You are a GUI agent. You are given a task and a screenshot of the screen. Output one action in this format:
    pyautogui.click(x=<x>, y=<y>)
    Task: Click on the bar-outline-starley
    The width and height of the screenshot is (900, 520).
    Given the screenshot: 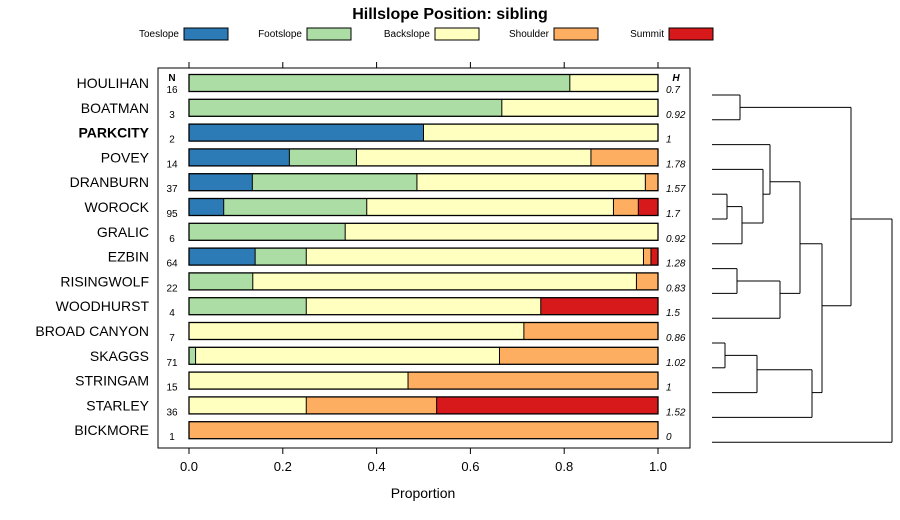 What is the action you would take?
    pyautogui.click(x=423, y=405)
    